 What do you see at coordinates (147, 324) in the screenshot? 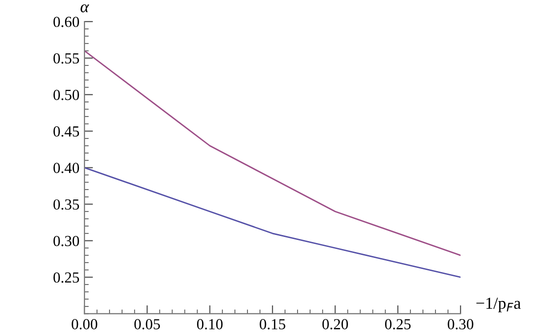
I see `x-tick-label: 0.05` at bounding box center [147, 324].